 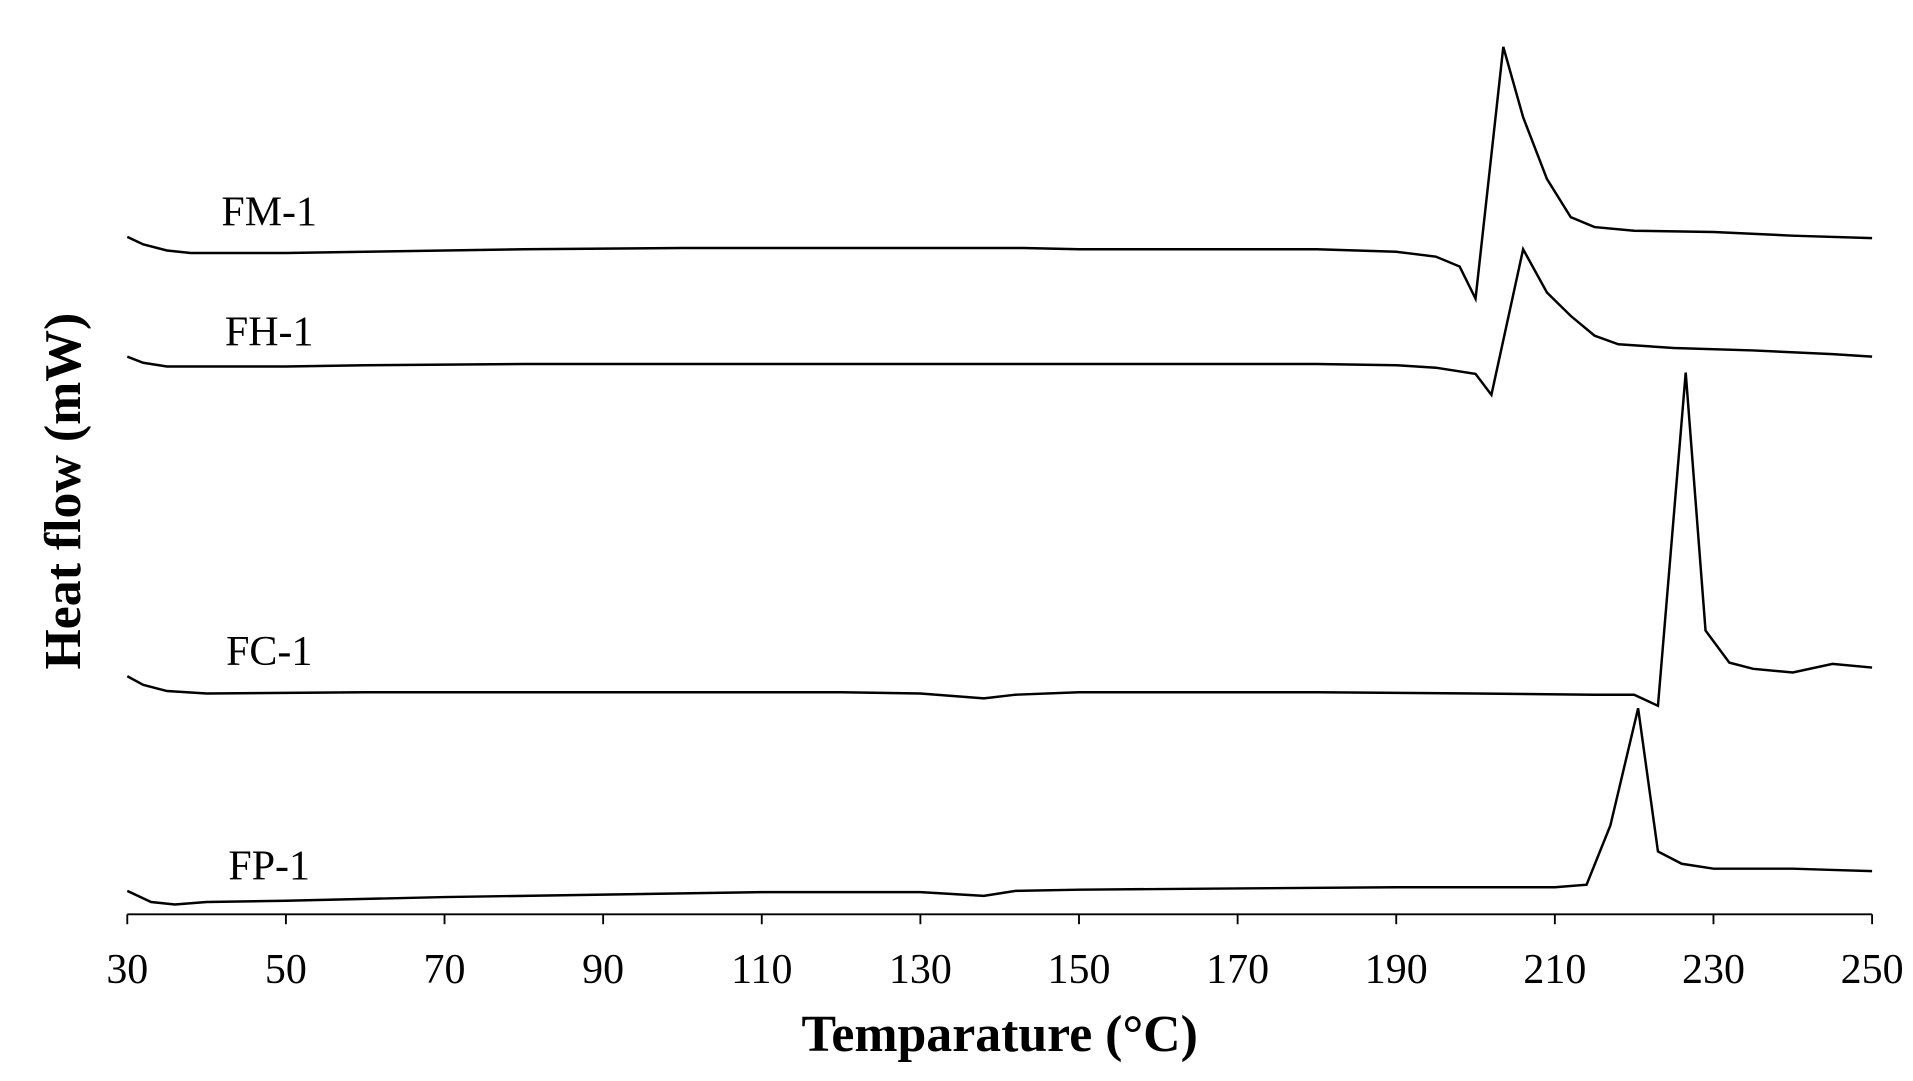 I want to click on x-tick-label: 250, so click(x=1872, y=970).